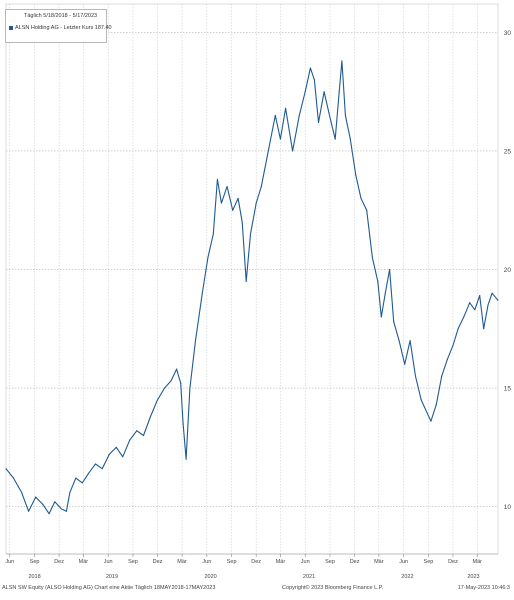 The image size is (514, 600). What do you see at coordinates (60, 28) in the screenshot?
I see `legend-entry: ALSN Holding AG - Letzter Kurs 187.40` at bounding box center [60, 28].